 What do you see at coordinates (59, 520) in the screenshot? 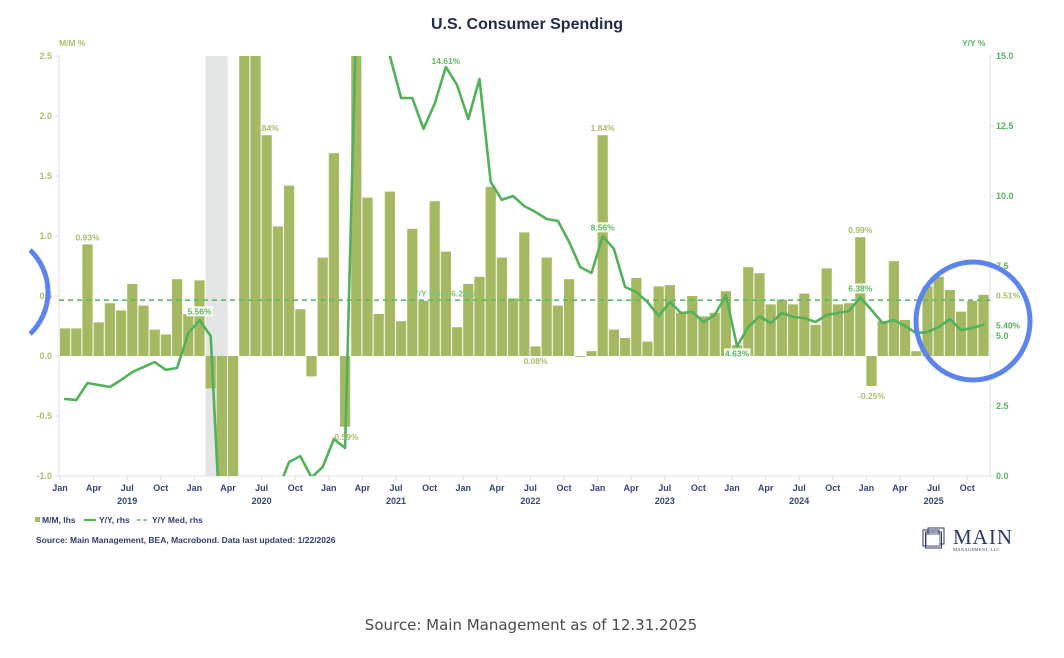
I see `legend-label-mm: M/M, lhs` at bounding box center [59, 520].